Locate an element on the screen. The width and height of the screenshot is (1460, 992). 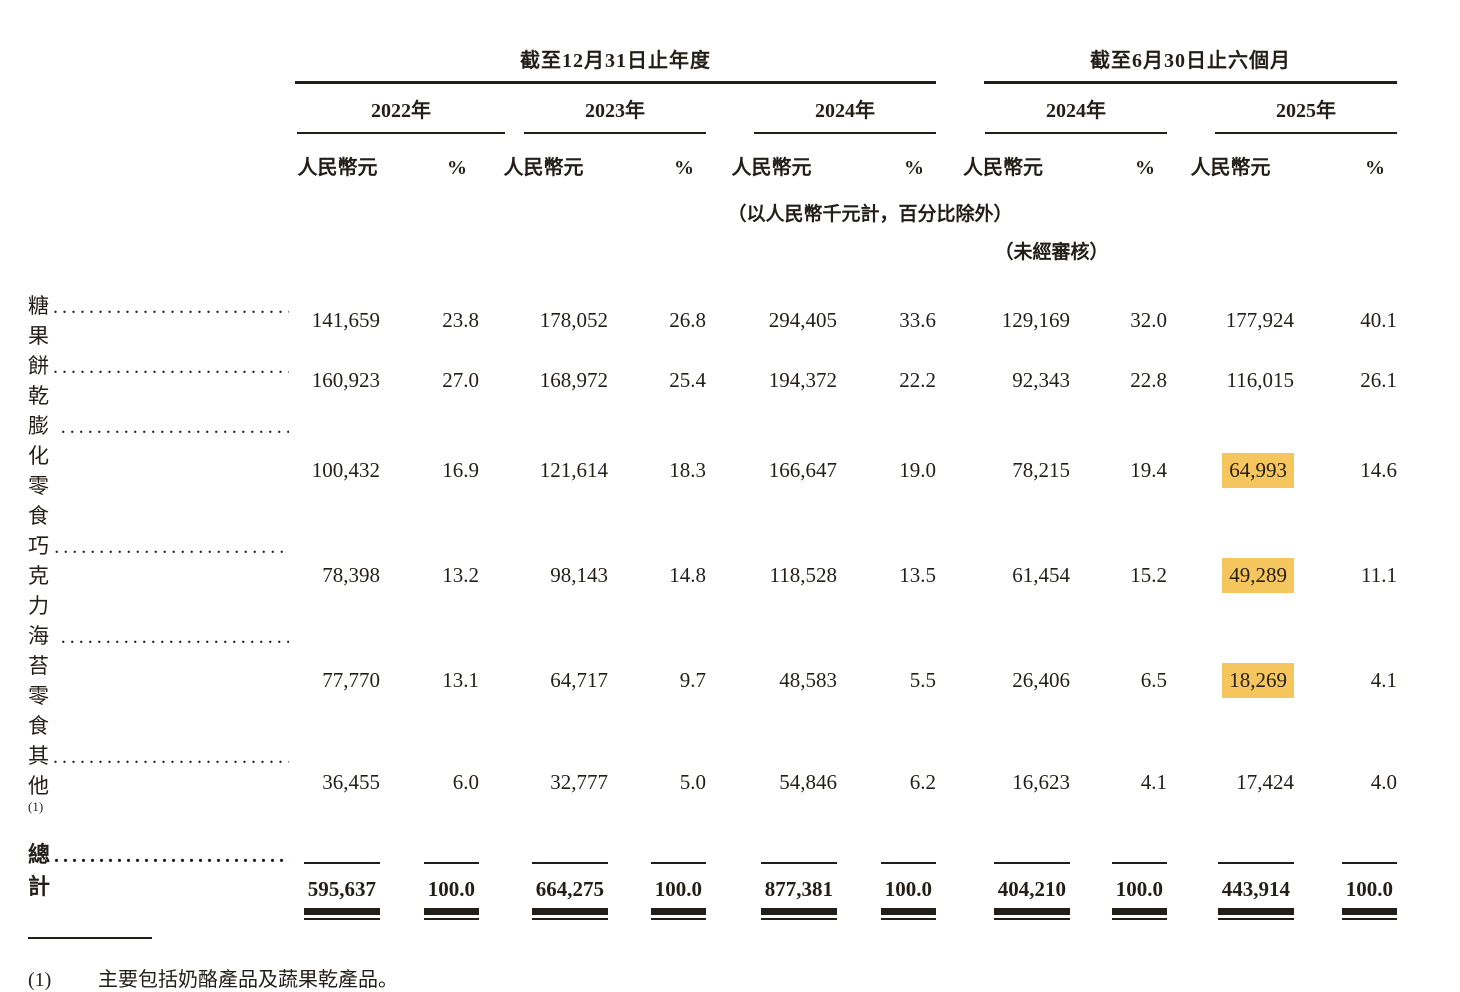
footnote: (1) 主要包括奶酪產品及蔬果乾產品。 is located at coordinates (744, 977).